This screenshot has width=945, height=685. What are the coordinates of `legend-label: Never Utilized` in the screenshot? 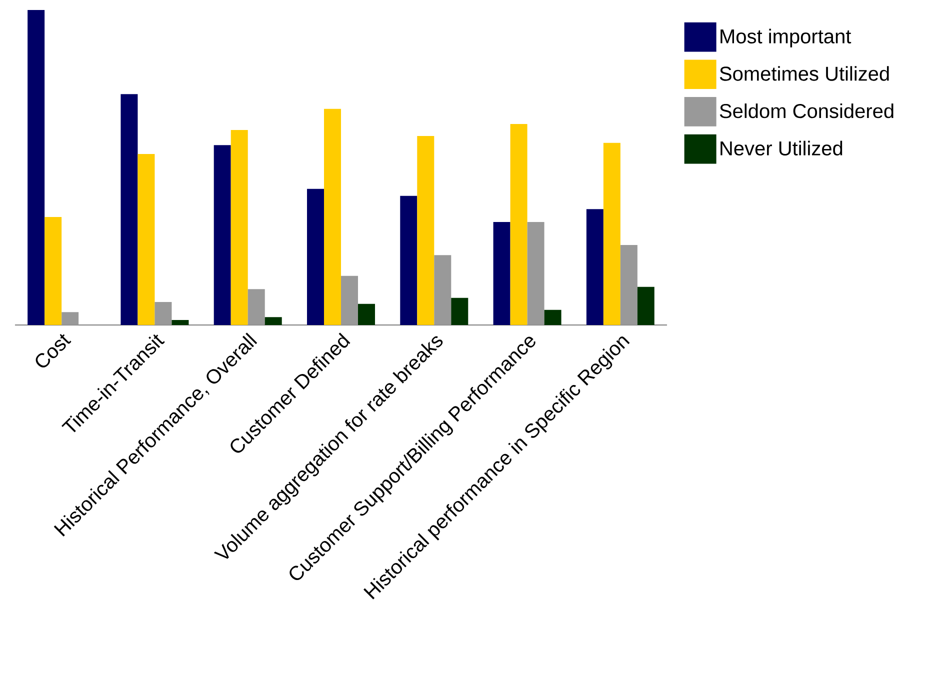 It's located at (781, 148).